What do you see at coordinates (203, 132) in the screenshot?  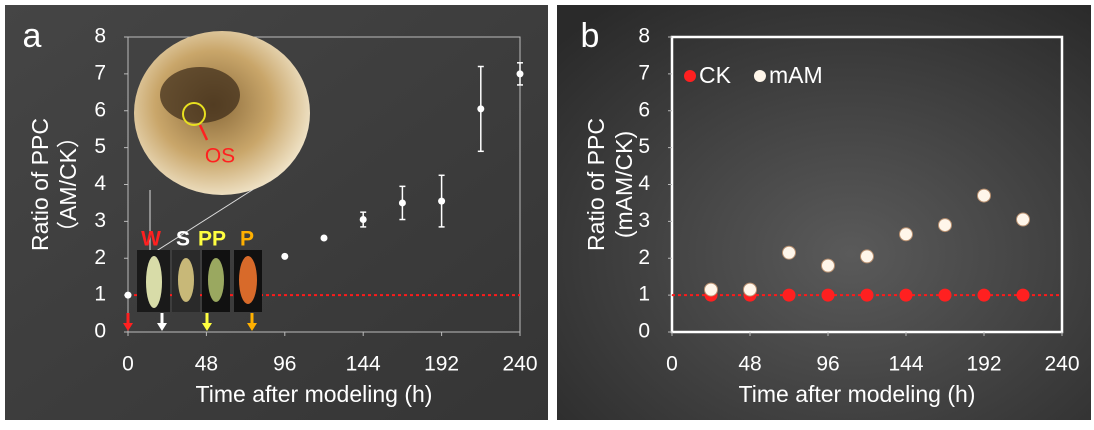 I see `os-arrow` at bounding box center [203, 132].